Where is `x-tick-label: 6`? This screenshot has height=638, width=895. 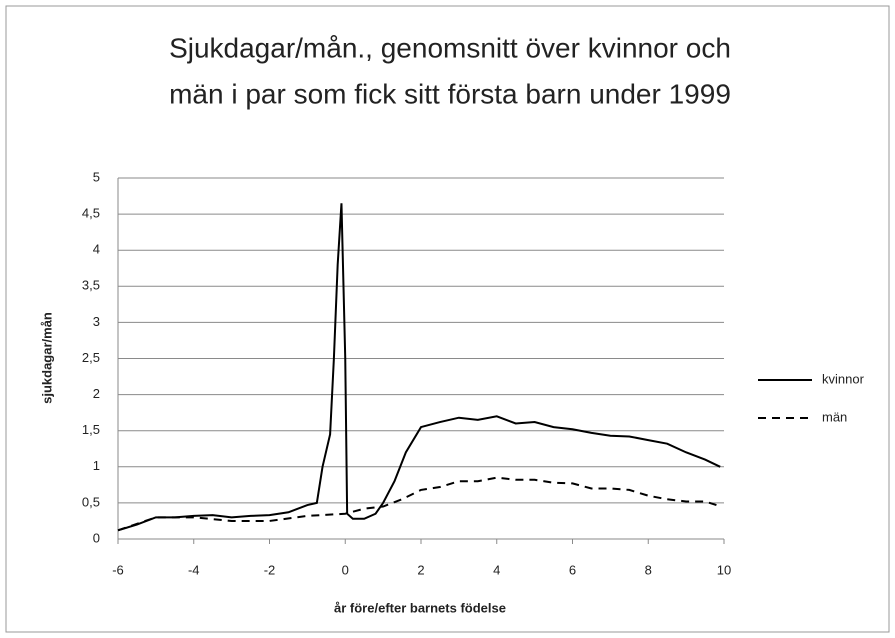 x-tick-label: 6 is located at coordinates (572, 569).